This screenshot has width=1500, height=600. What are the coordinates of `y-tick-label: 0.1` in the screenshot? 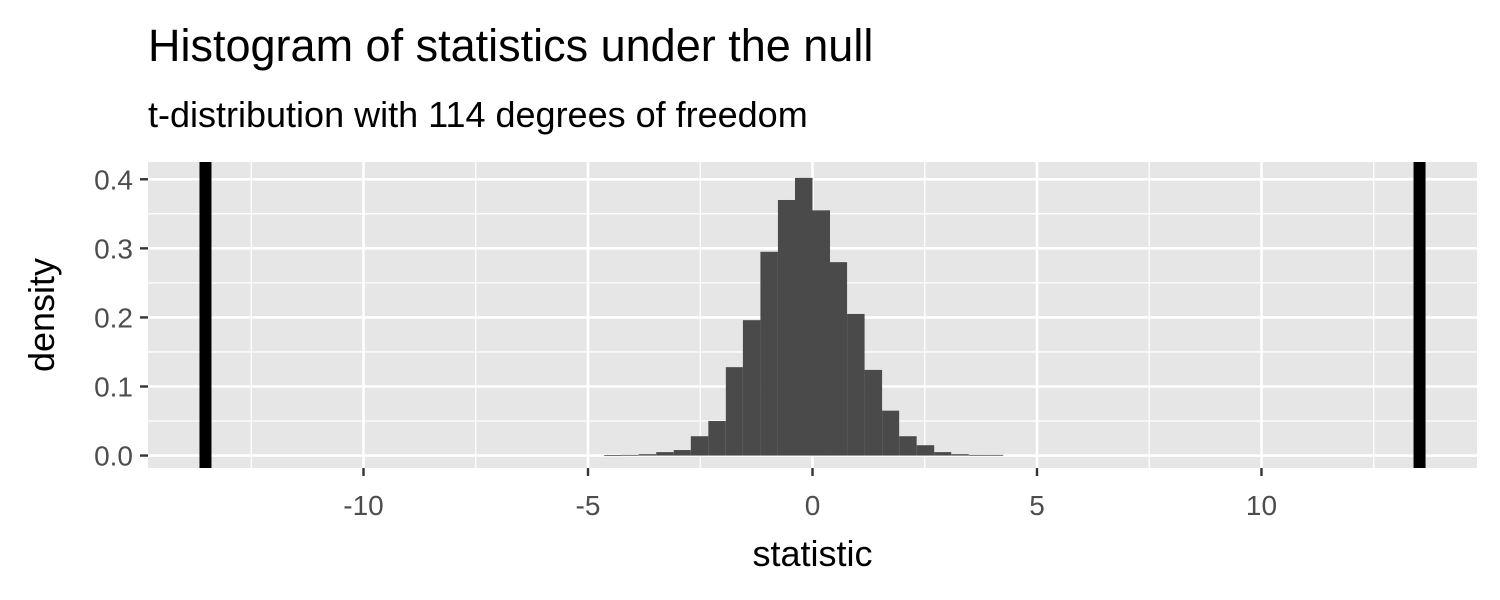 It's located at (113, 386).